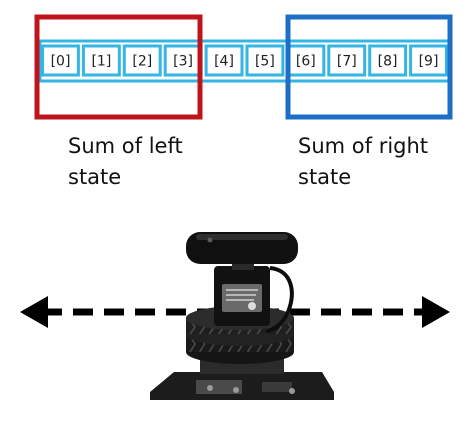 The height and width of the screenshot is (421, 469). Describe the element at coordinates (363, 162) in the screenshot. I see `right-state-caption: Sum of right state` at that location.